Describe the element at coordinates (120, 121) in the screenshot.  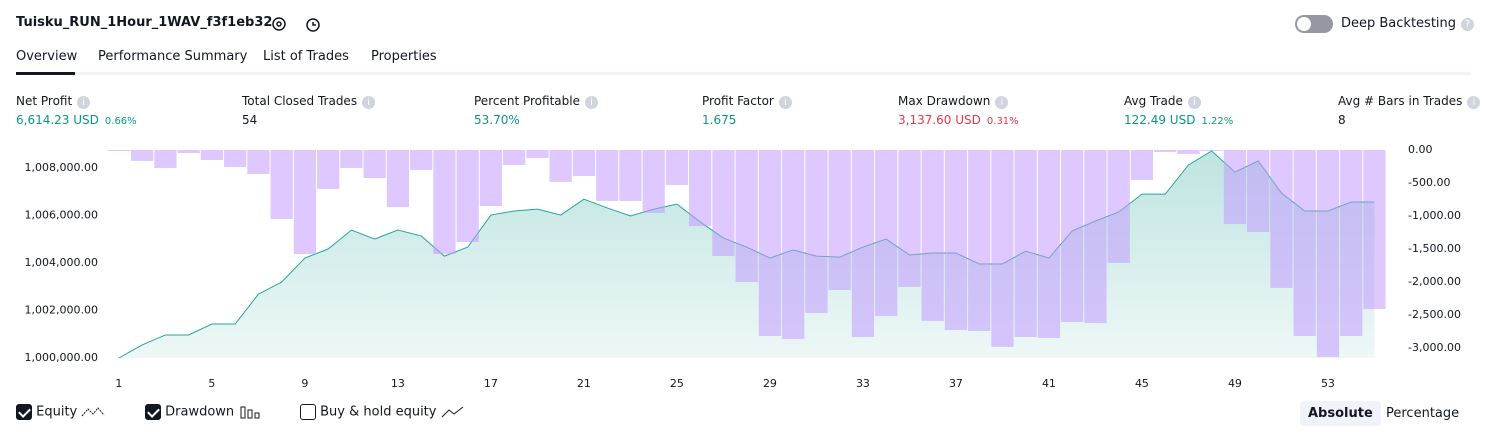
I see `metric-percent: 0.66%` at that location.